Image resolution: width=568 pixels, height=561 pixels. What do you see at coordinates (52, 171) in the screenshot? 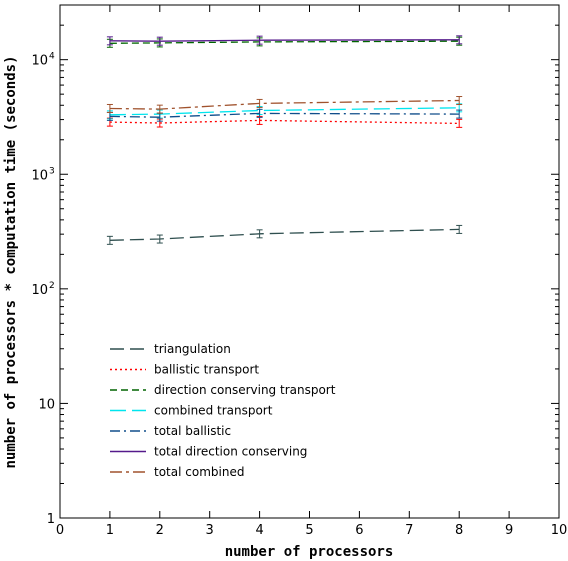
I see `y-tick-exponent: 3` at bounding box center [52, 171].